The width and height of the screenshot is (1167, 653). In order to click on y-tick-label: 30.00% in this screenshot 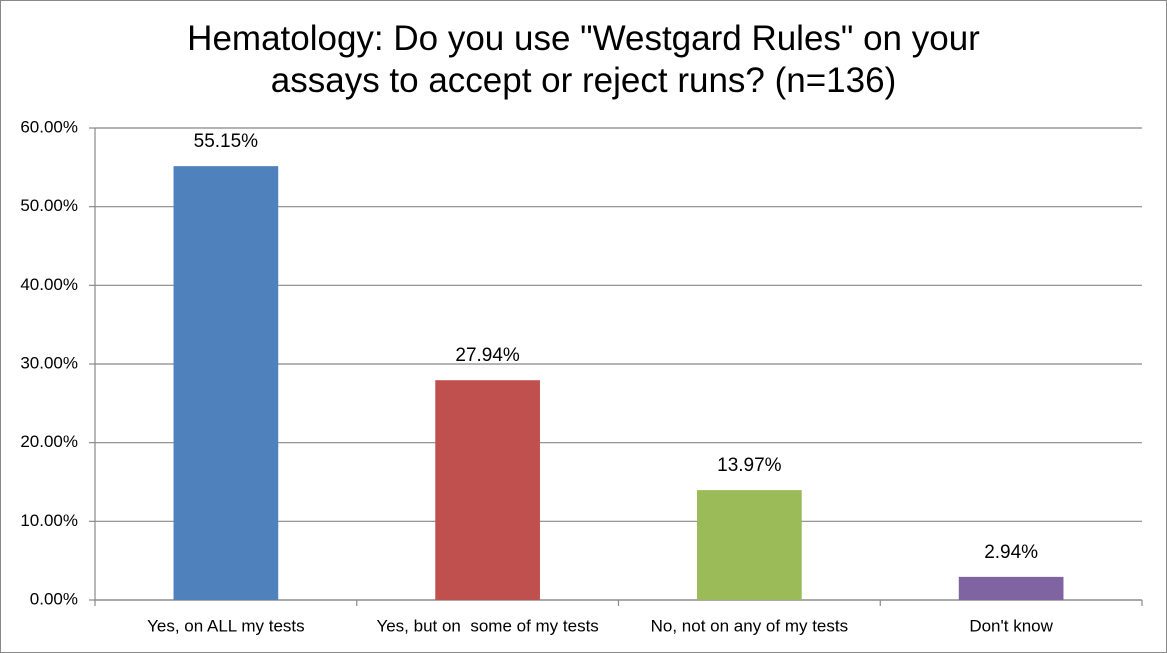, I will do `click(49, 362)`.